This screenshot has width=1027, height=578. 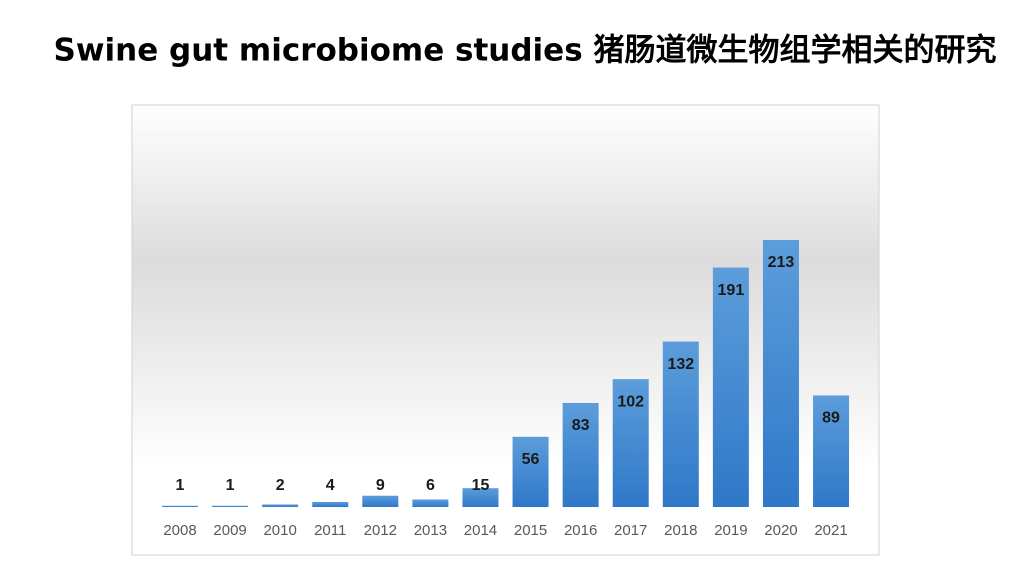 I want to click on value-label: 132, so click(x=680, y=364).